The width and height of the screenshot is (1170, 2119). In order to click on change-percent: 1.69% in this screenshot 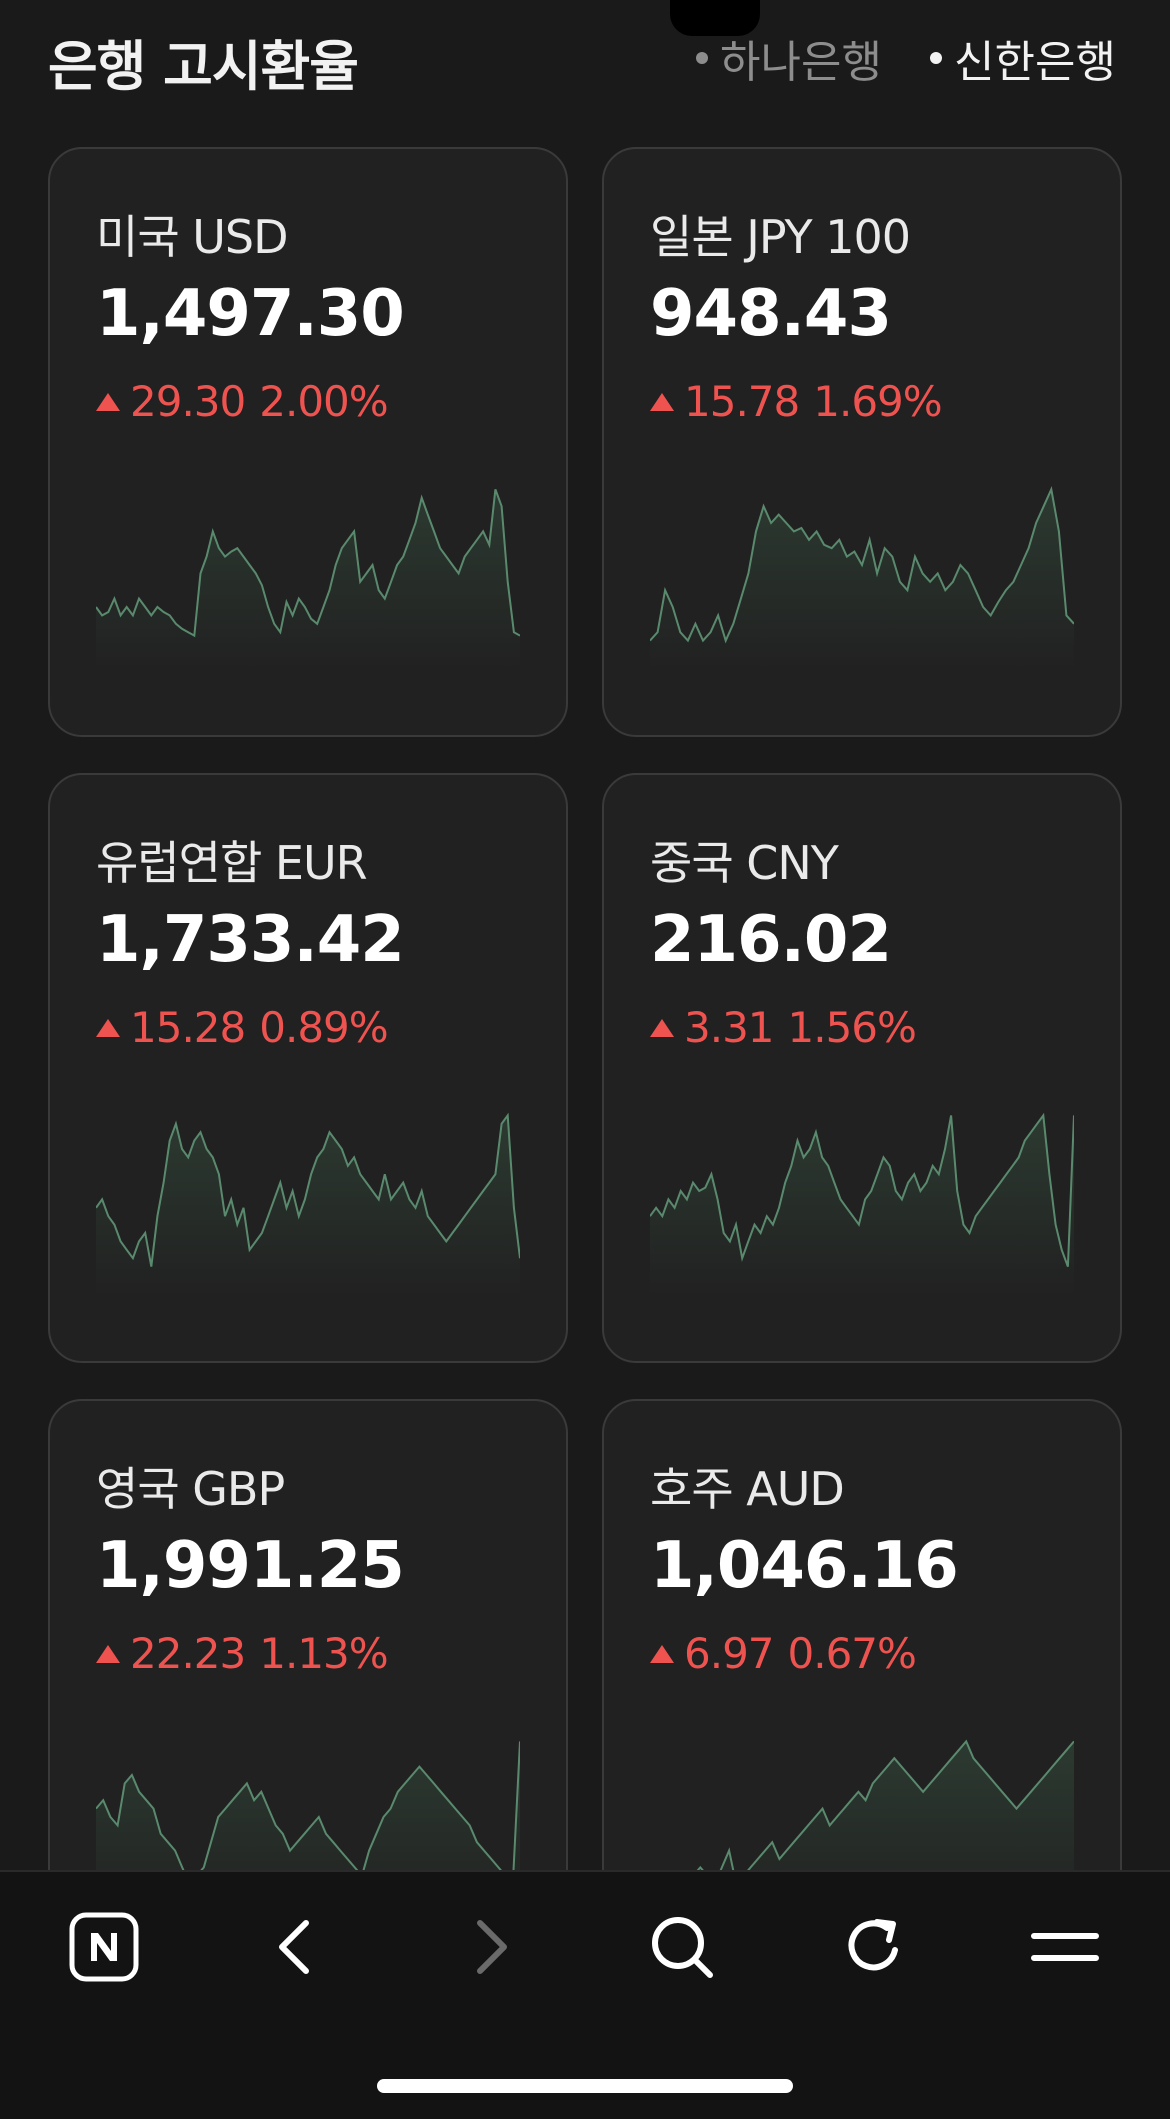, I will do `click(877, 401)`.